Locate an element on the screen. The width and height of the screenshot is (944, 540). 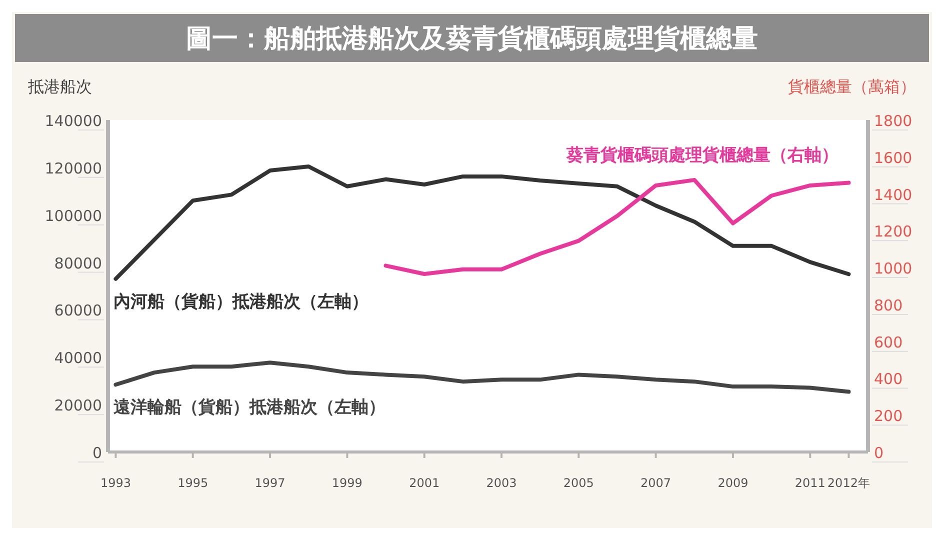
y2-tick-label: 800 is located at coordinates (888, 305).